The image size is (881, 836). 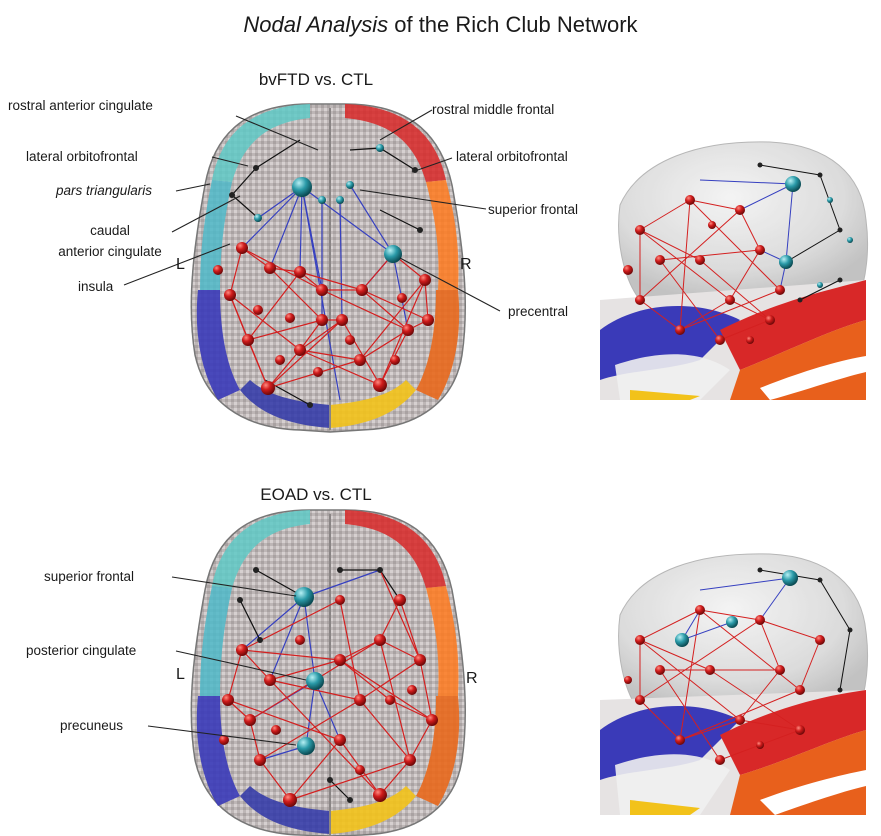 I want to click on top-axial-brain, so click(x=328, y=268).